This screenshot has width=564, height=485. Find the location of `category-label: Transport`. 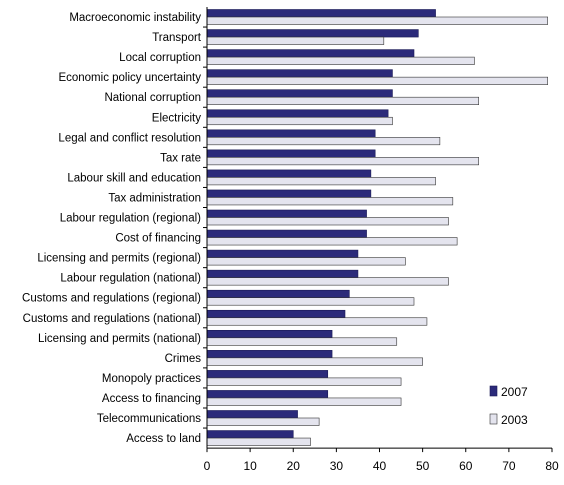

category-label: Transport is located at coordinates (177, 38).